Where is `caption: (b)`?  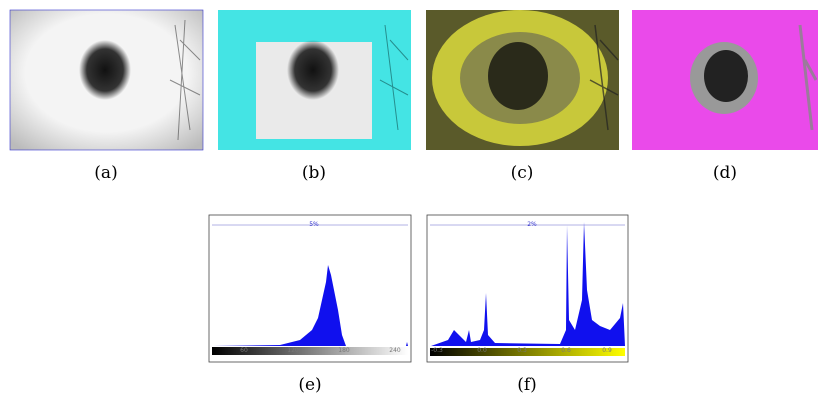 caption: (b) is located at coordinates (314, 173).